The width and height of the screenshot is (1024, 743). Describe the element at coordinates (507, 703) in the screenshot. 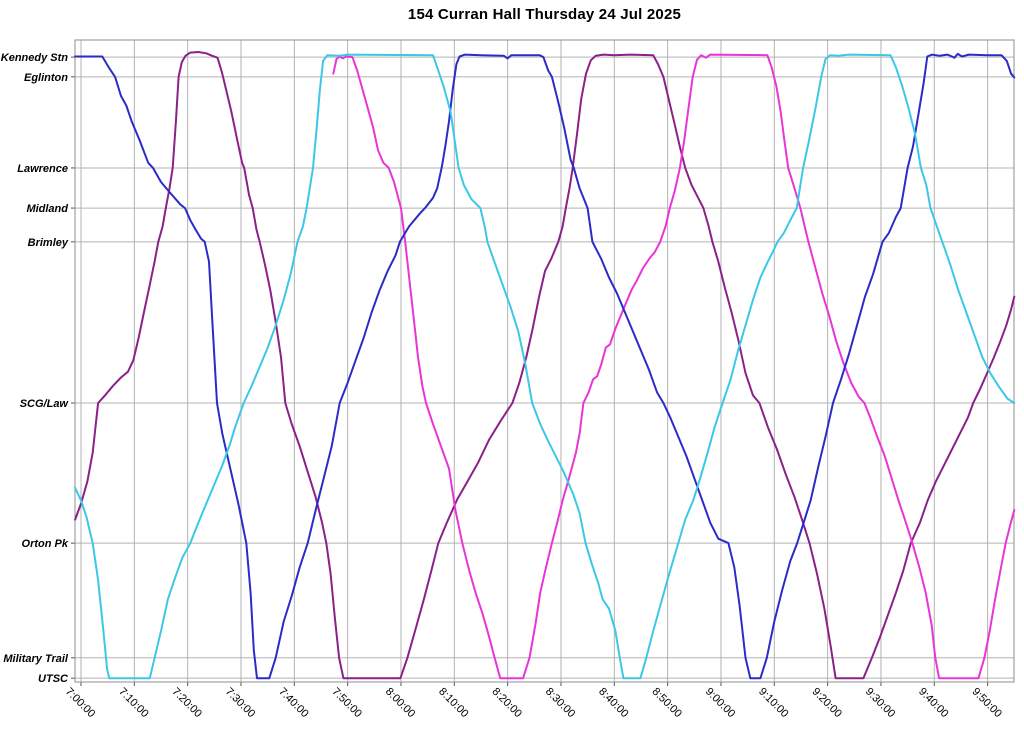

I see `time-label: 8:20:00` at that location.